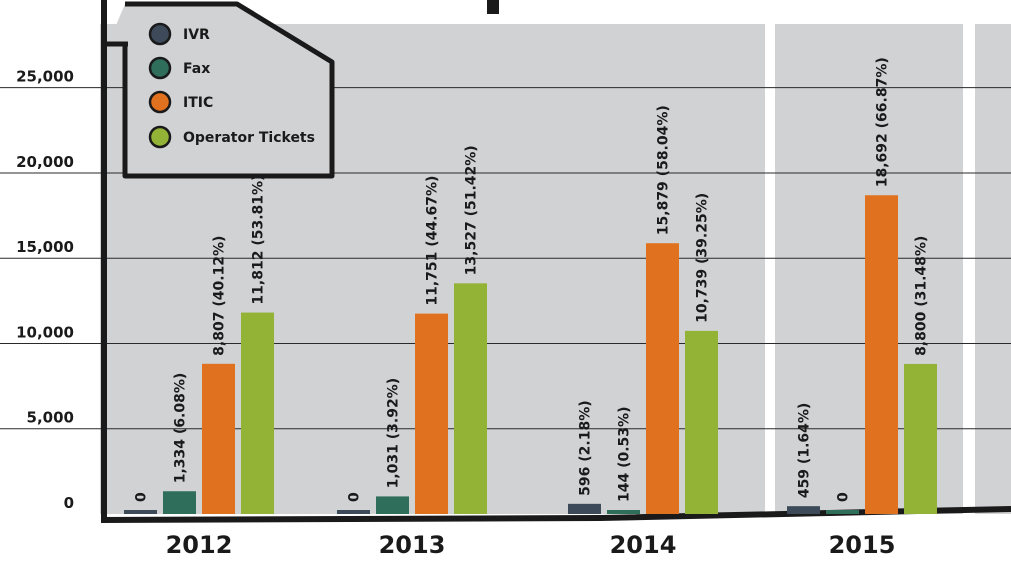 This screenshot has height=562, width=1011. Describe the element at coordinates (664, 170) in the screenshot. I see `data-label: 15,879 (58.04%)` at that location.